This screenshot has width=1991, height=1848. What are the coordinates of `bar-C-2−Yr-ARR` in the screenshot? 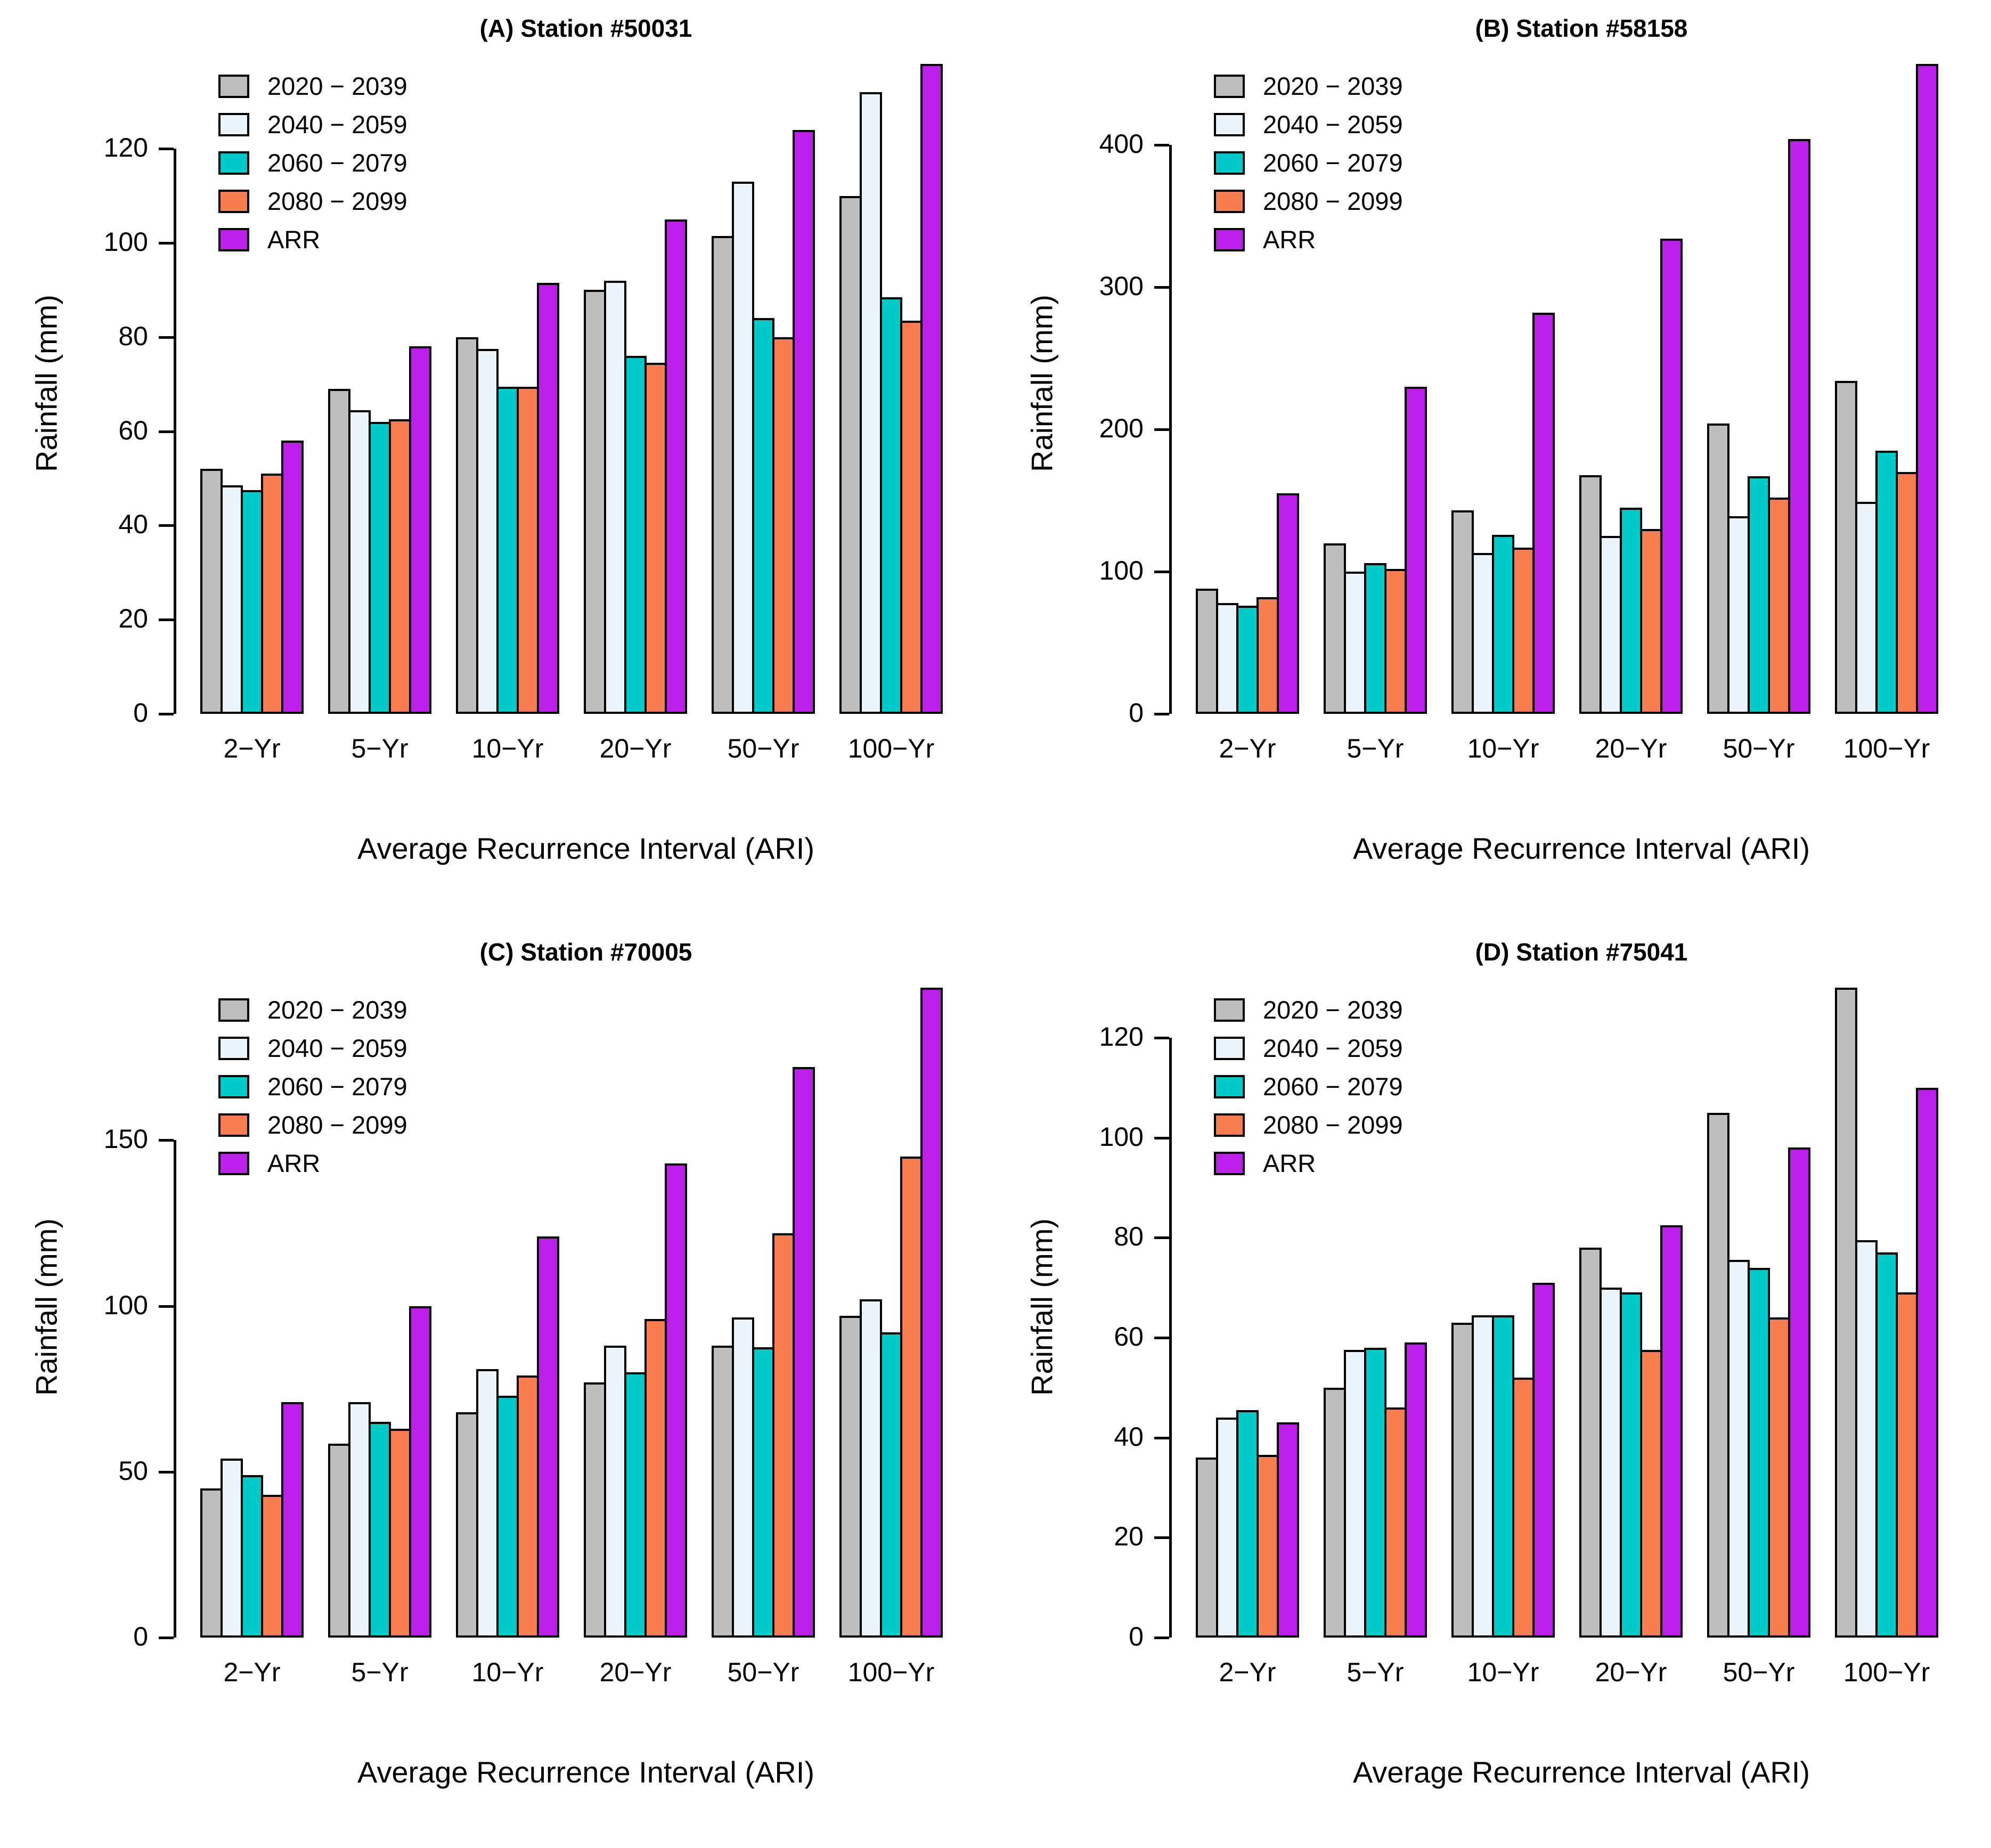 It's located at (292, 1520).